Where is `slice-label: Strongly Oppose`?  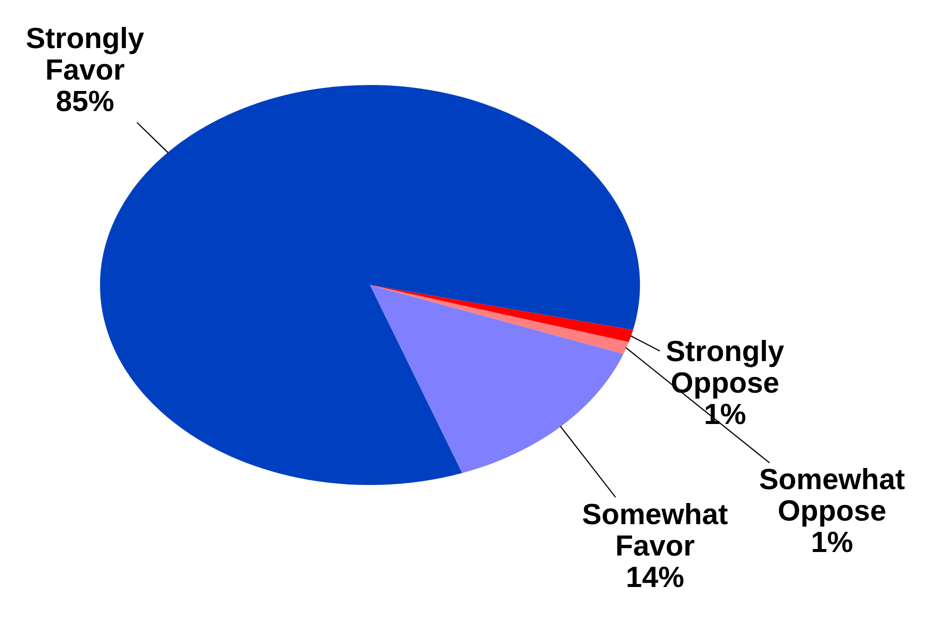
slice-label: Strongly Oppose is located at coordinates (725, 369).